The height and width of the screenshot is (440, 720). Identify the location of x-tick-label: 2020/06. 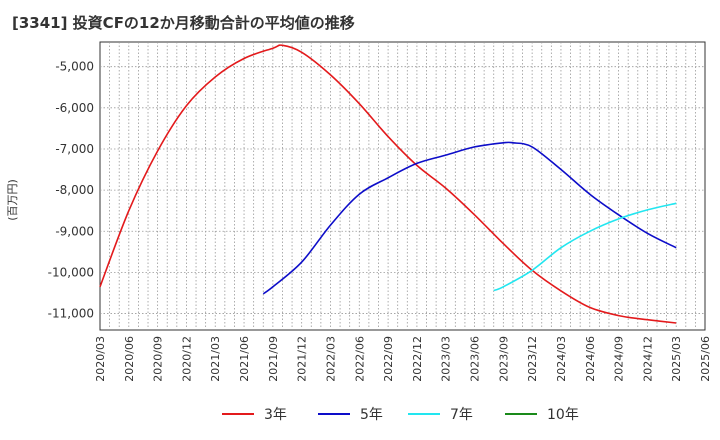
(129, 359).